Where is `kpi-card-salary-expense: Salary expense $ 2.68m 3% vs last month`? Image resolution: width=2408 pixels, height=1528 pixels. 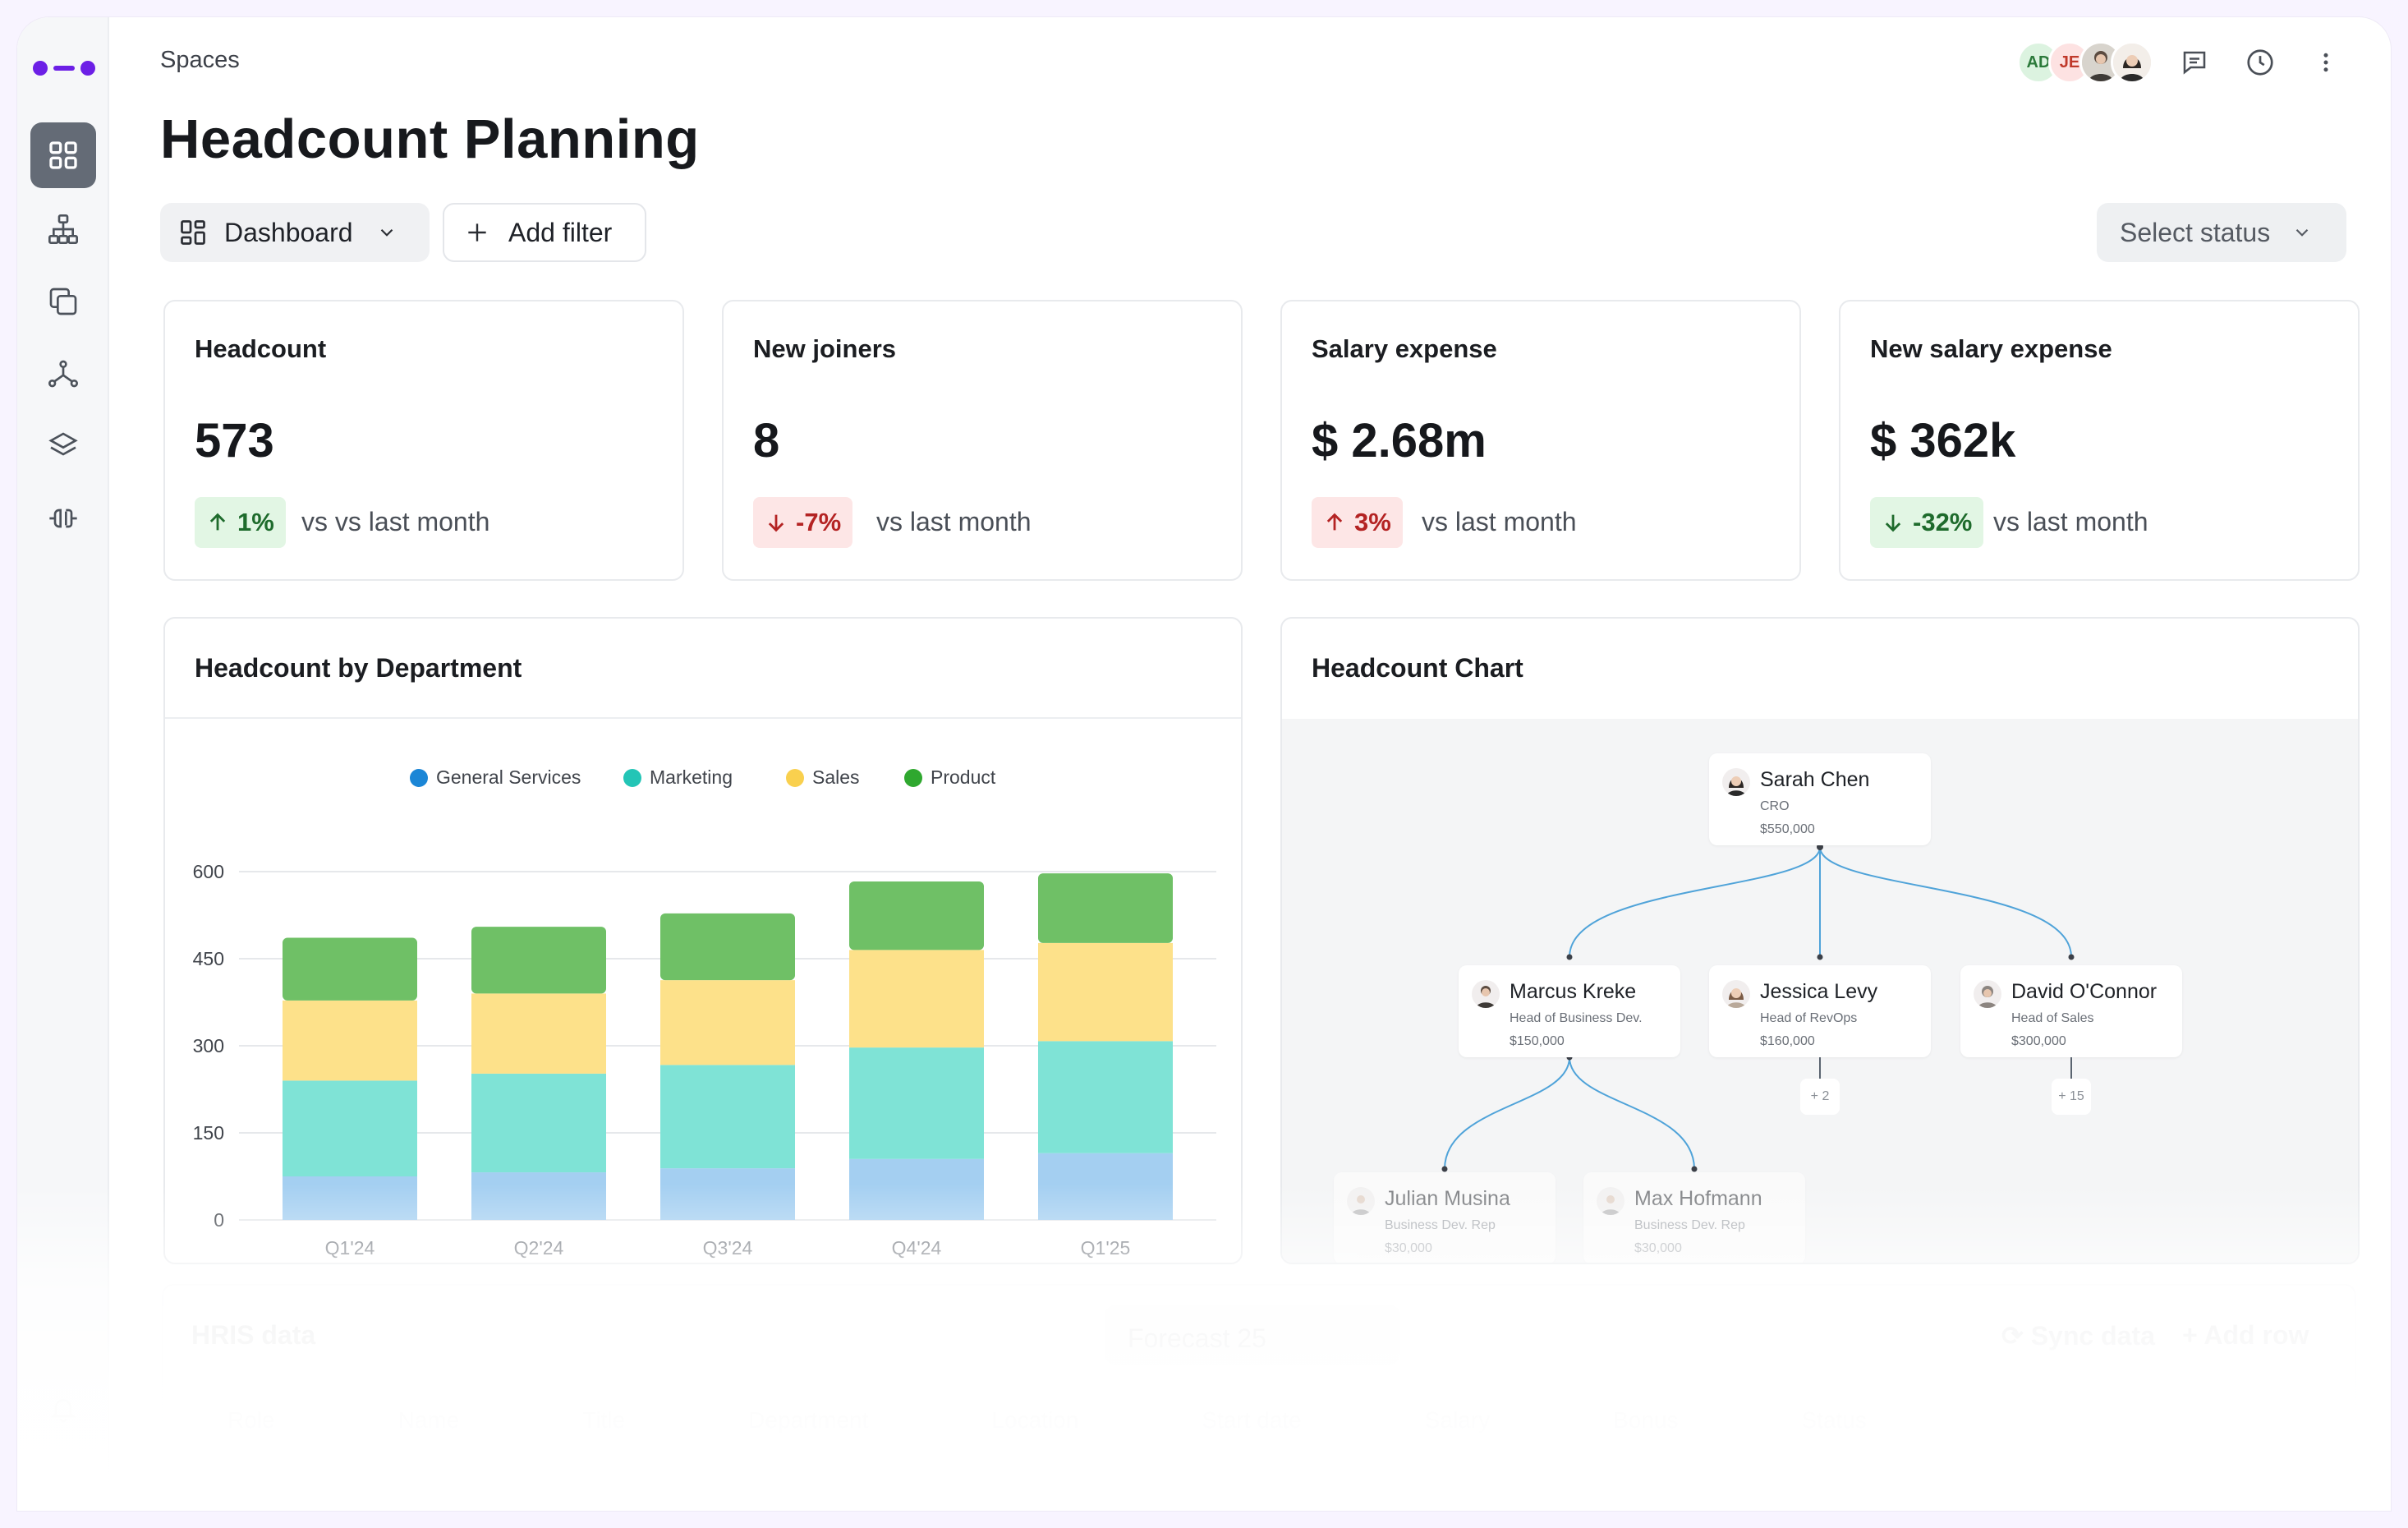
kpi-card-salary-expense: Salary expense $ 2.68m 3% vs last month is located at coordinates (1540, 441).